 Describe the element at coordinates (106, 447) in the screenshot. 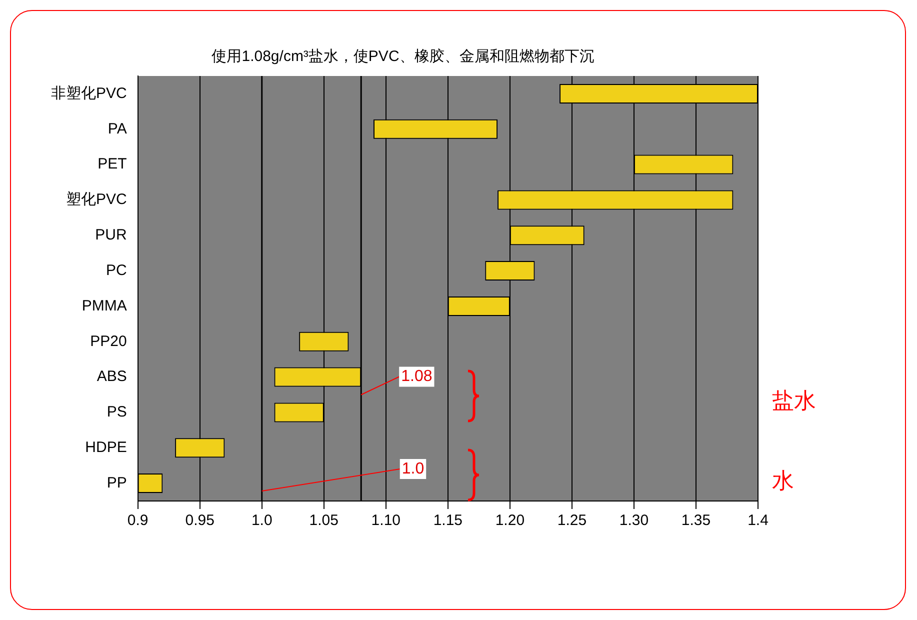

I see `y-tick-label: HDPE` at that location.